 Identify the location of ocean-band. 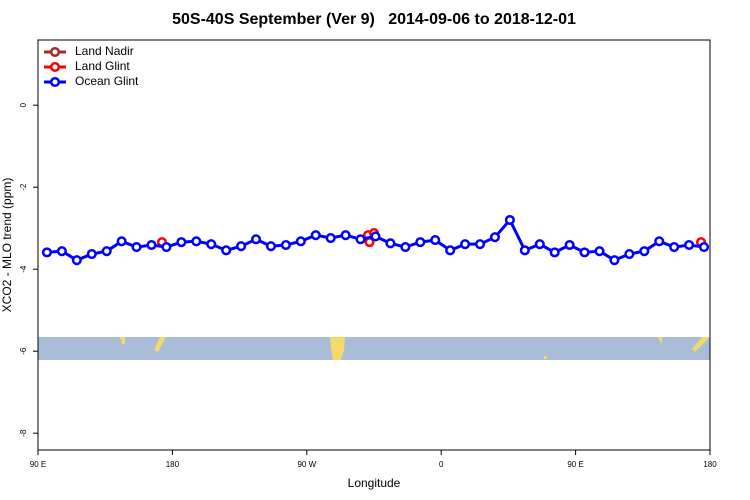
(374, 348).